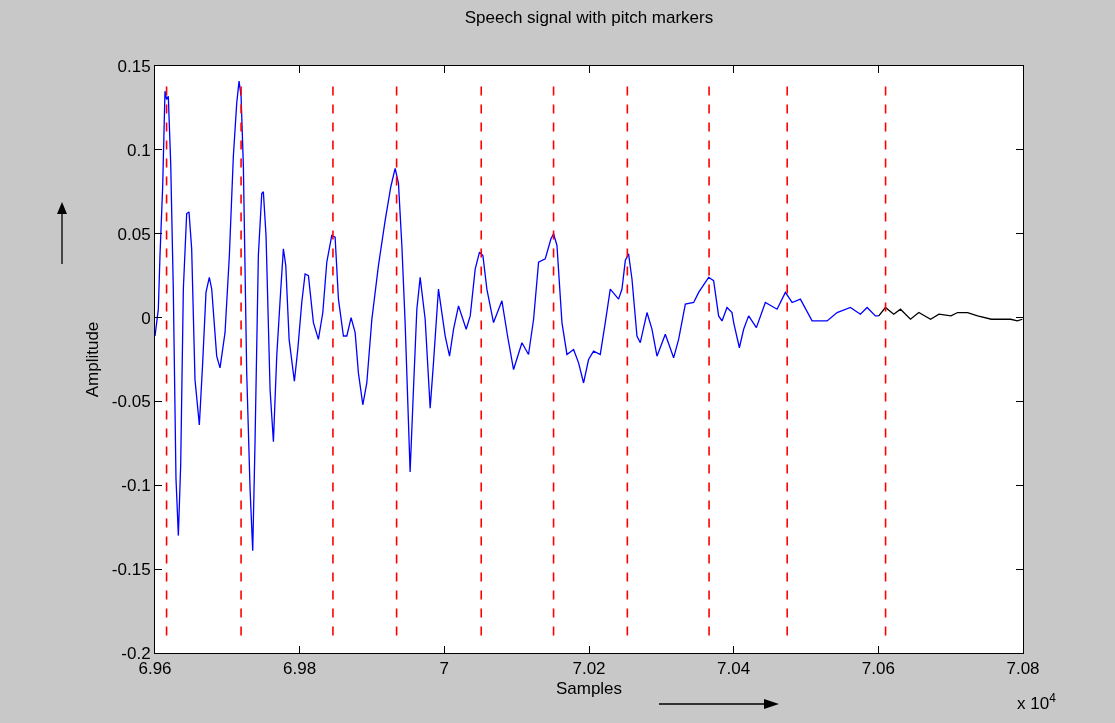 The image size is (1115, 723). Describe the element at coordinates (589, 688) in the screenshot. I see `x-axis-title: Samples` at that location.